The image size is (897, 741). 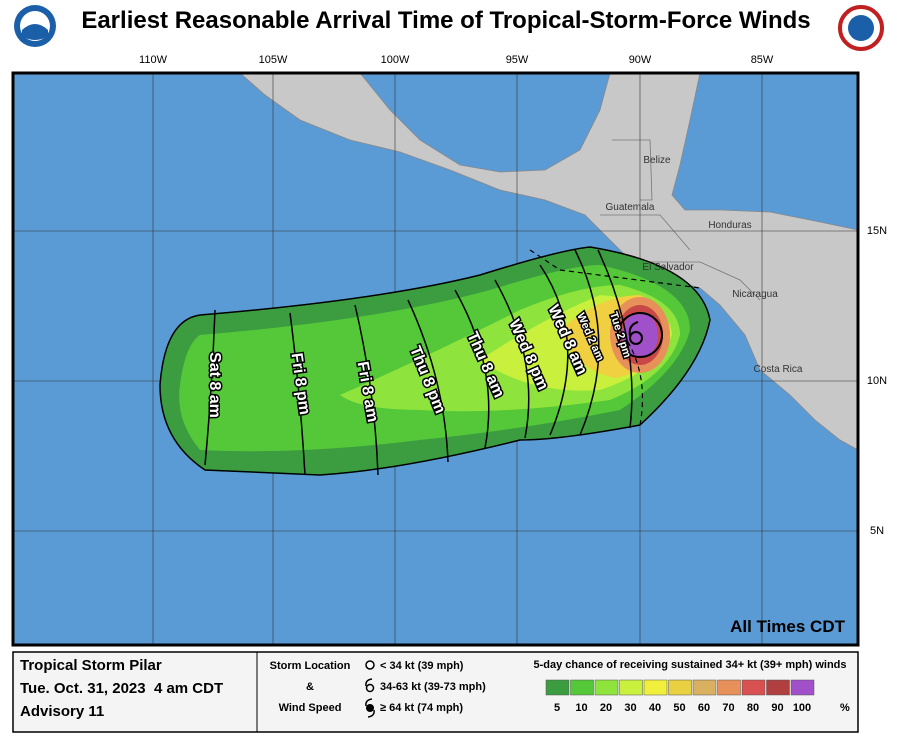 I want to click on location-title: Storm Location, so click(x=310, y=666).